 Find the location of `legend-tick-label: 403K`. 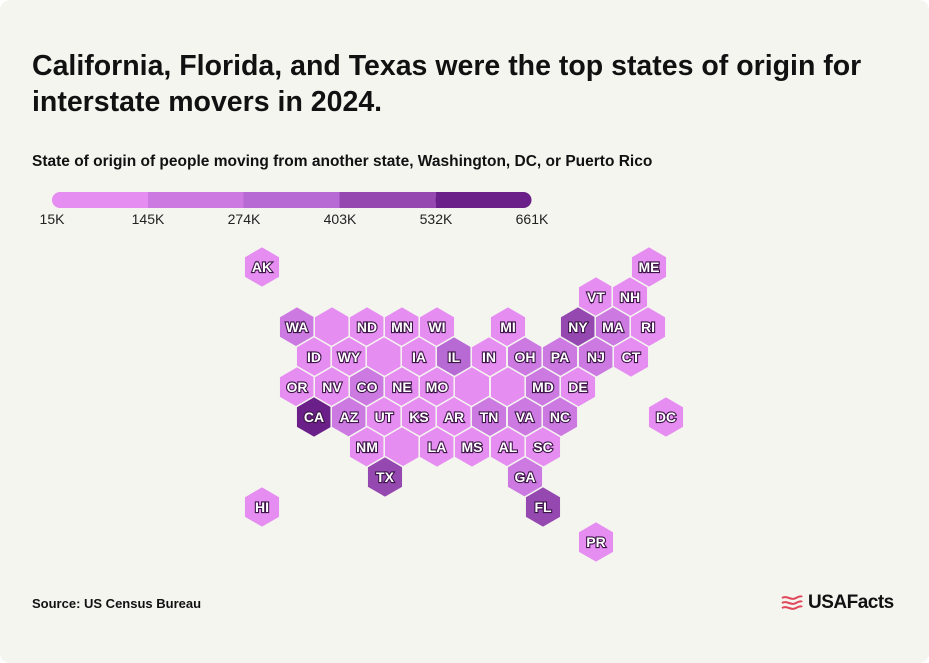

legend-tick-label: 403K is located at coordinates (340, 219).